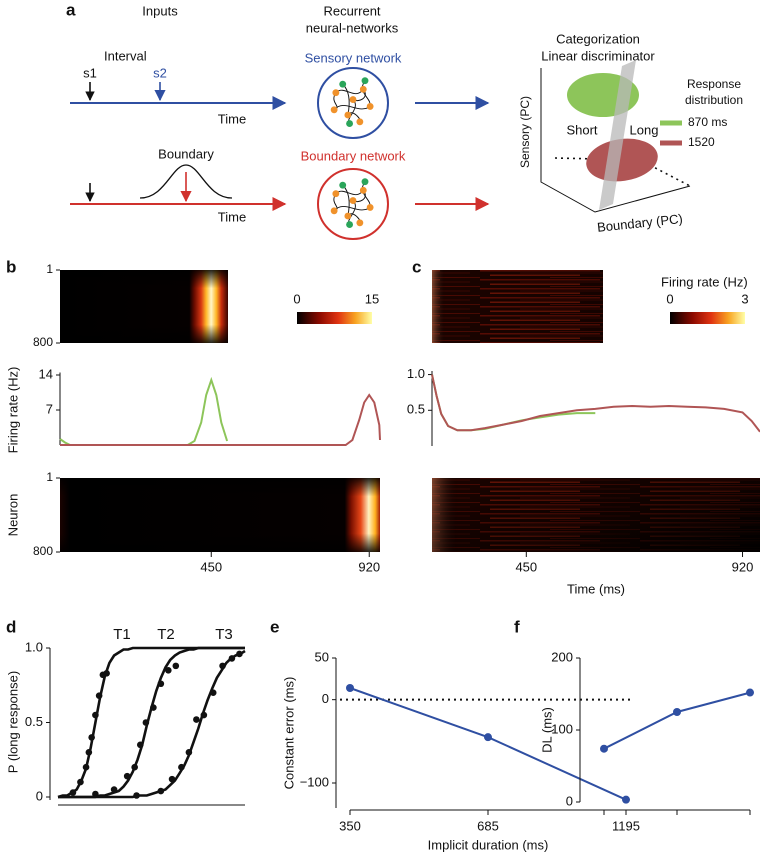 The image size is (760, 854). I want to click on pc-axes, so click(615, 140).